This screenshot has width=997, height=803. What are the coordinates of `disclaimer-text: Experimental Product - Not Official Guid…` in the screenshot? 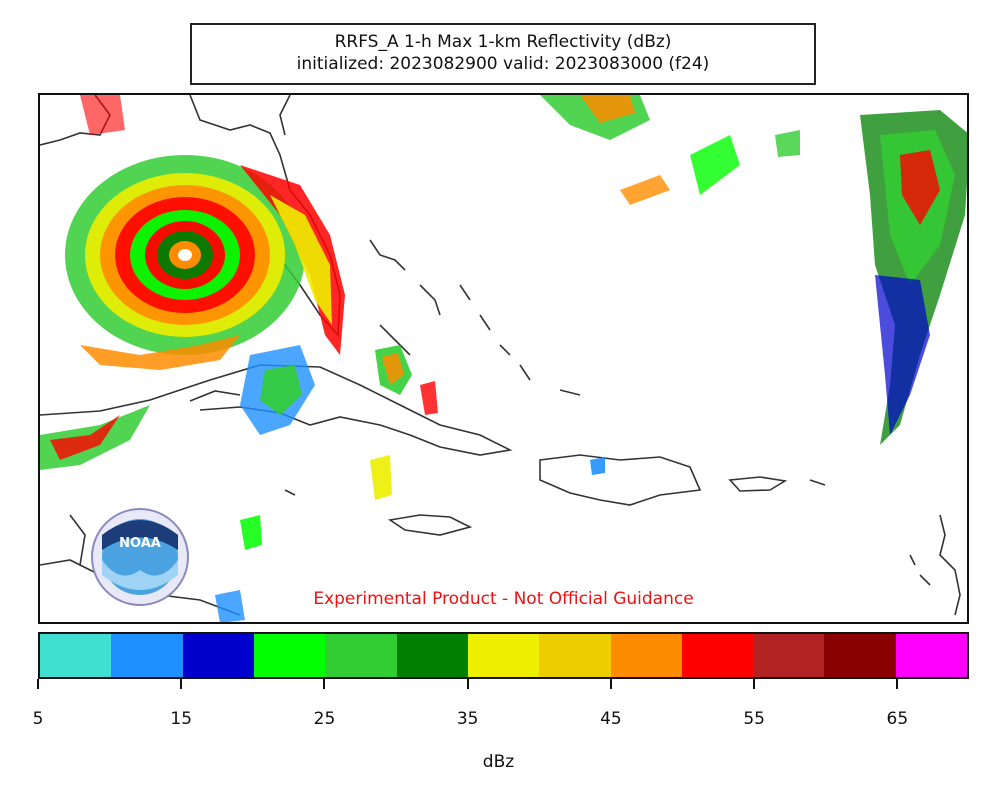 It's located at (503, 599).